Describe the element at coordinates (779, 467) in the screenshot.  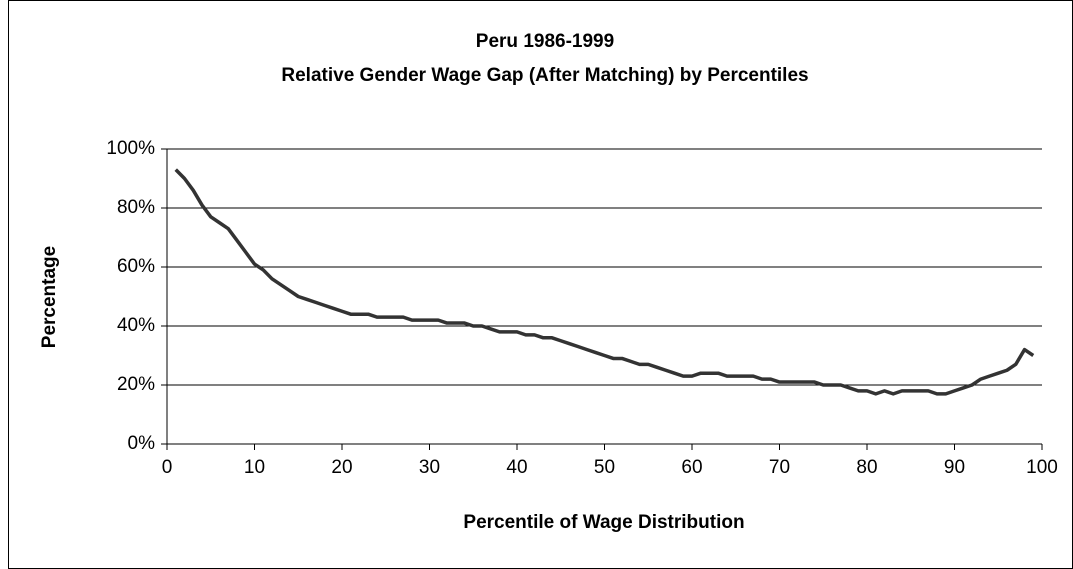
I see `x-tick-label: 70` at that location.